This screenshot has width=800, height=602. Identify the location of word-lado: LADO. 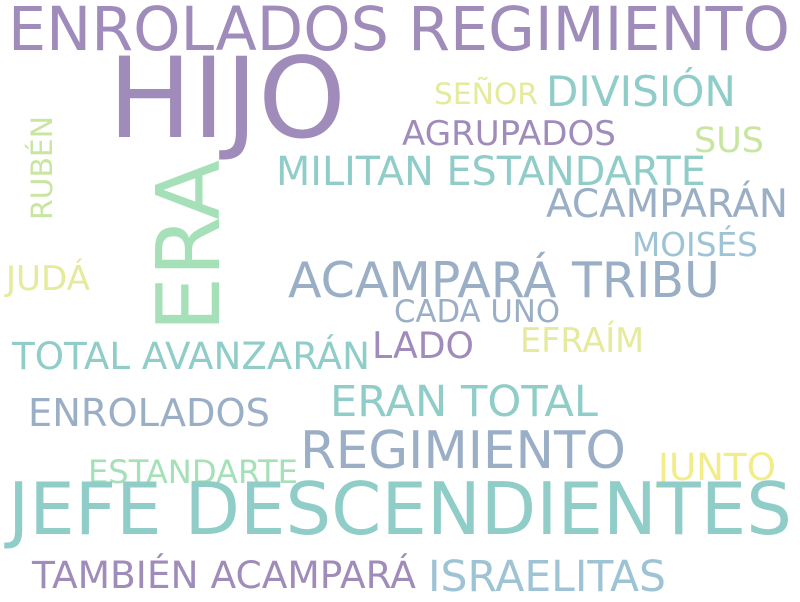
(423, 345).